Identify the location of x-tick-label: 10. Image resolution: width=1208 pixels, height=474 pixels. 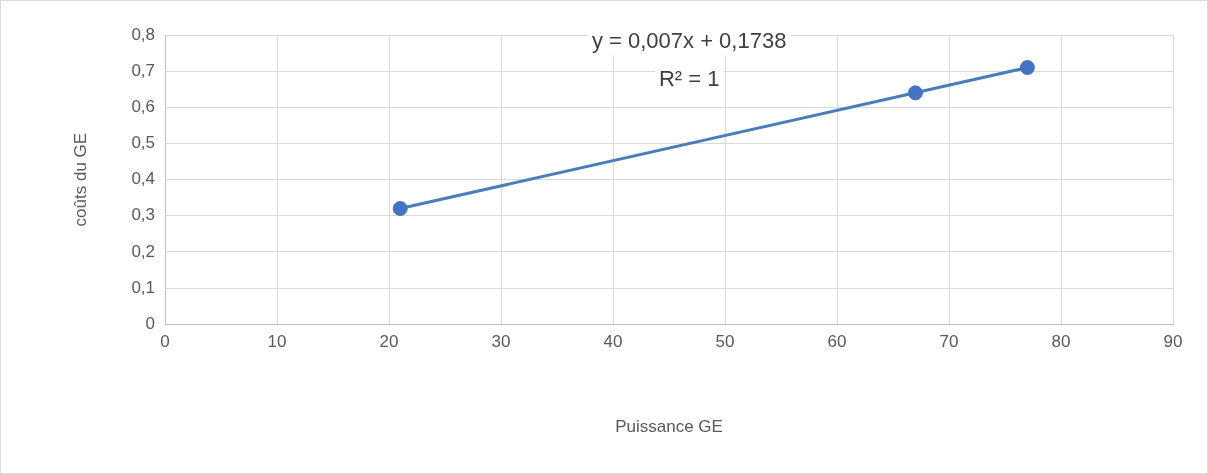
(277, 342).